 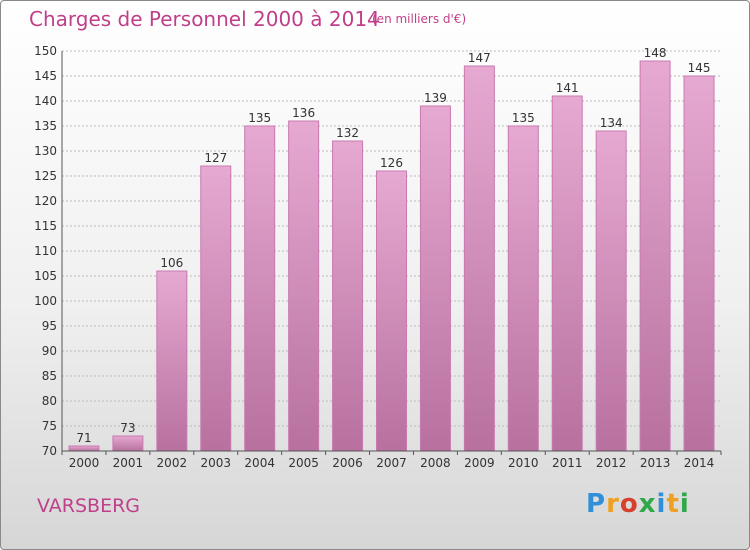 I want to click on y-tick-label: 85, so click(x=49, y=376).